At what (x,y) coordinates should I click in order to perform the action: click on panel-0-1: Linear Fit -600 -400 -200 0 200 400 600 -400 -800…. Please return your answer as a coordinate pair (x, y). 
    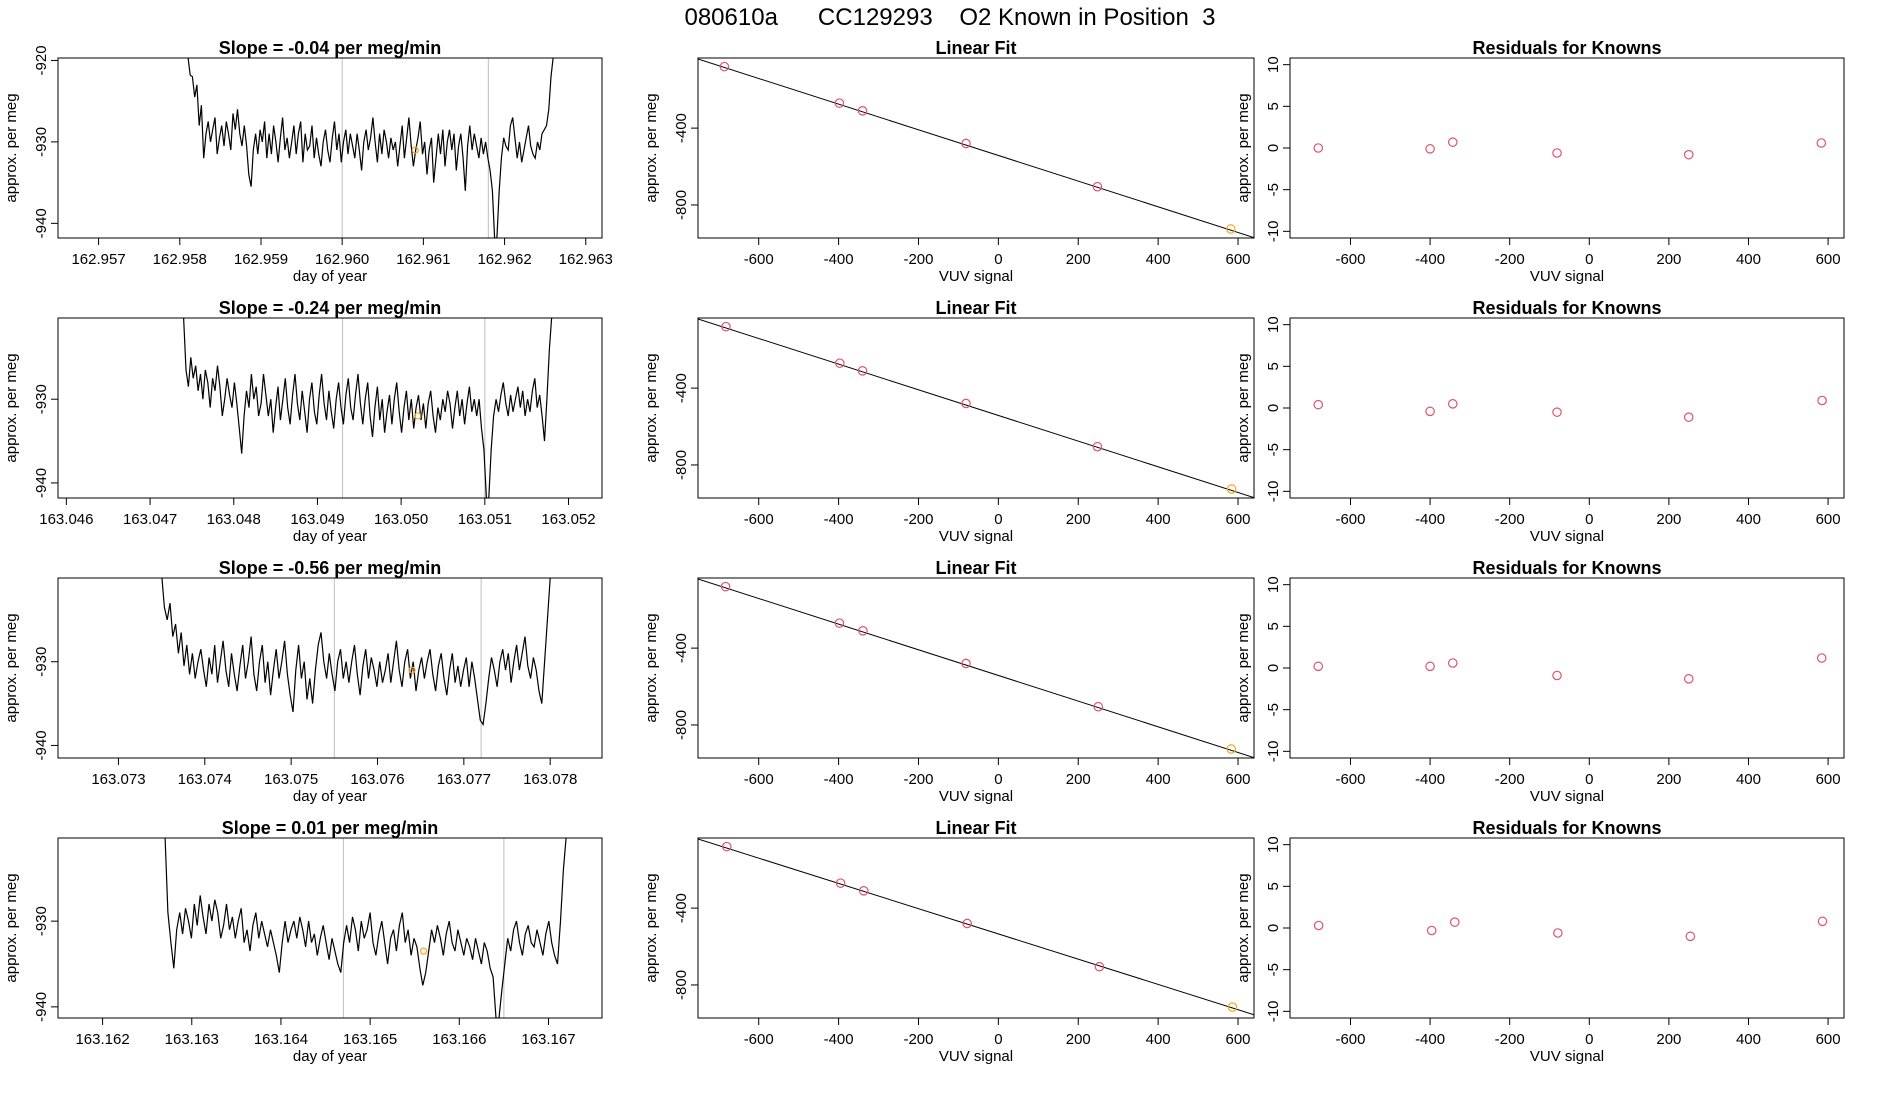
    Looking at the image, I should click on (949, 161).